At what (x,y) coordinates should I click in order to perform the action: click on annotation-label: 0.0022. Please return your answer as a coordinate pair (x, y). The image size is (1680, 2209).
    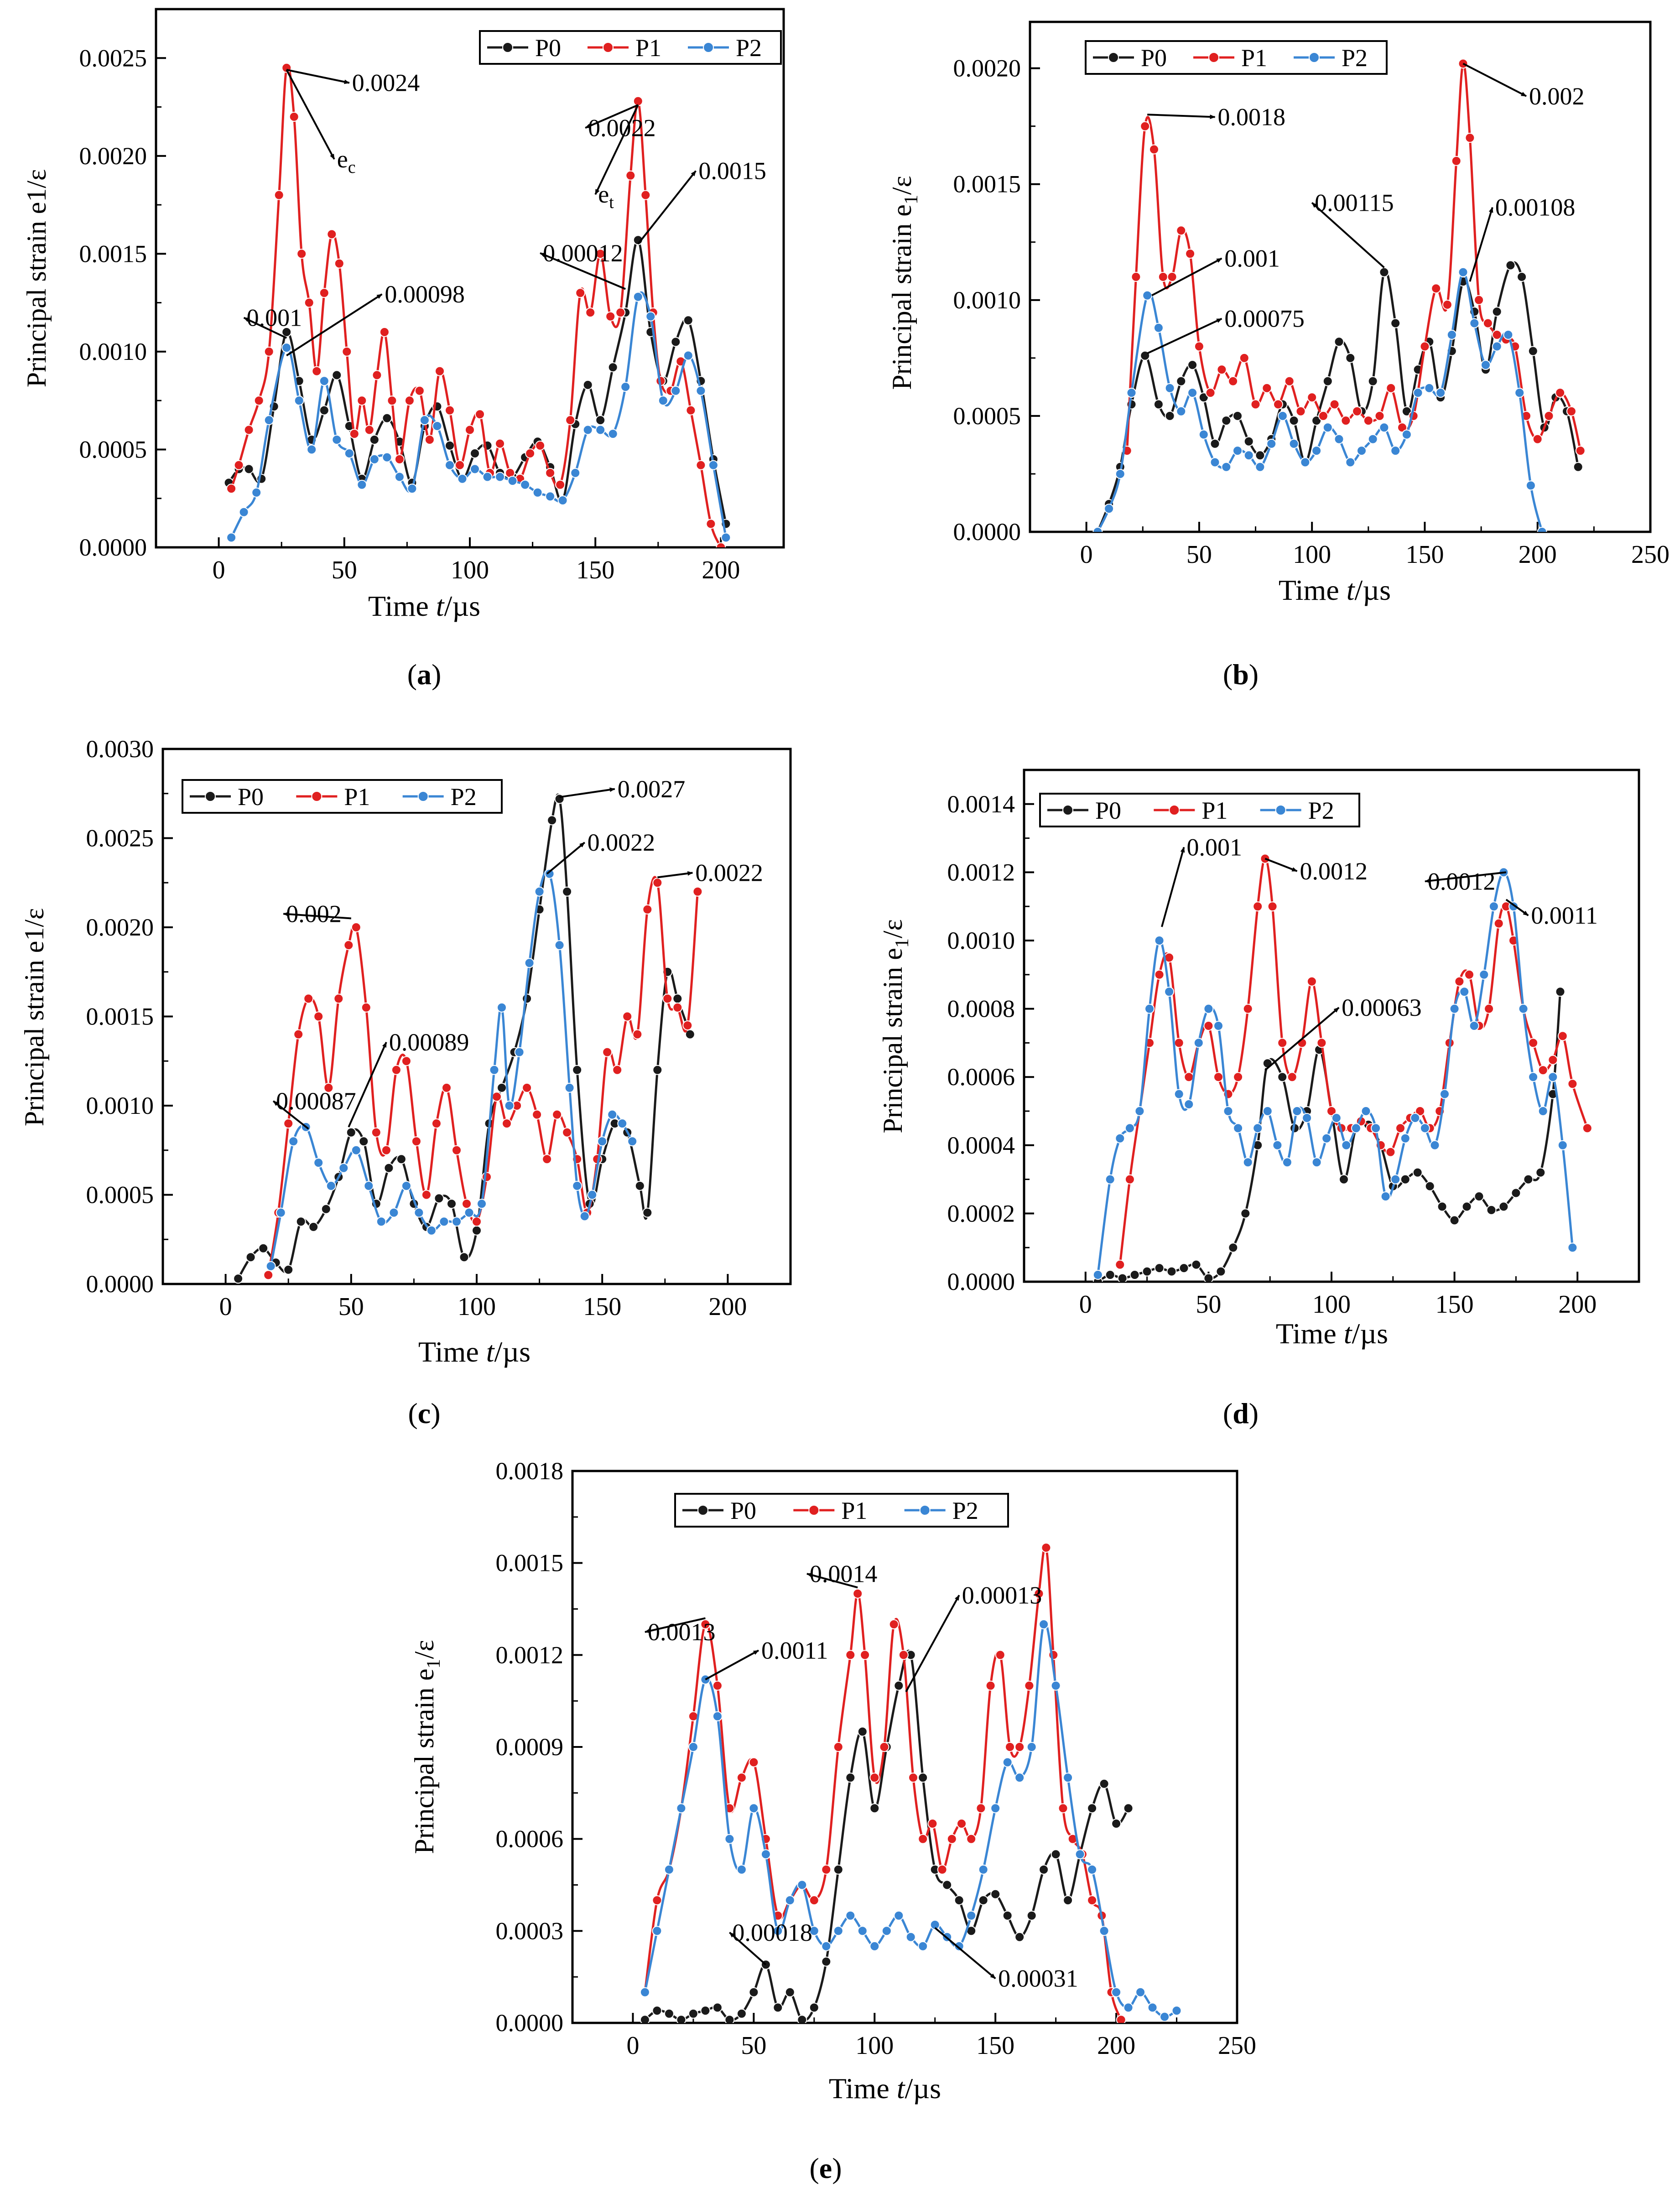
    Looking at the image, I should click on (729, 873).